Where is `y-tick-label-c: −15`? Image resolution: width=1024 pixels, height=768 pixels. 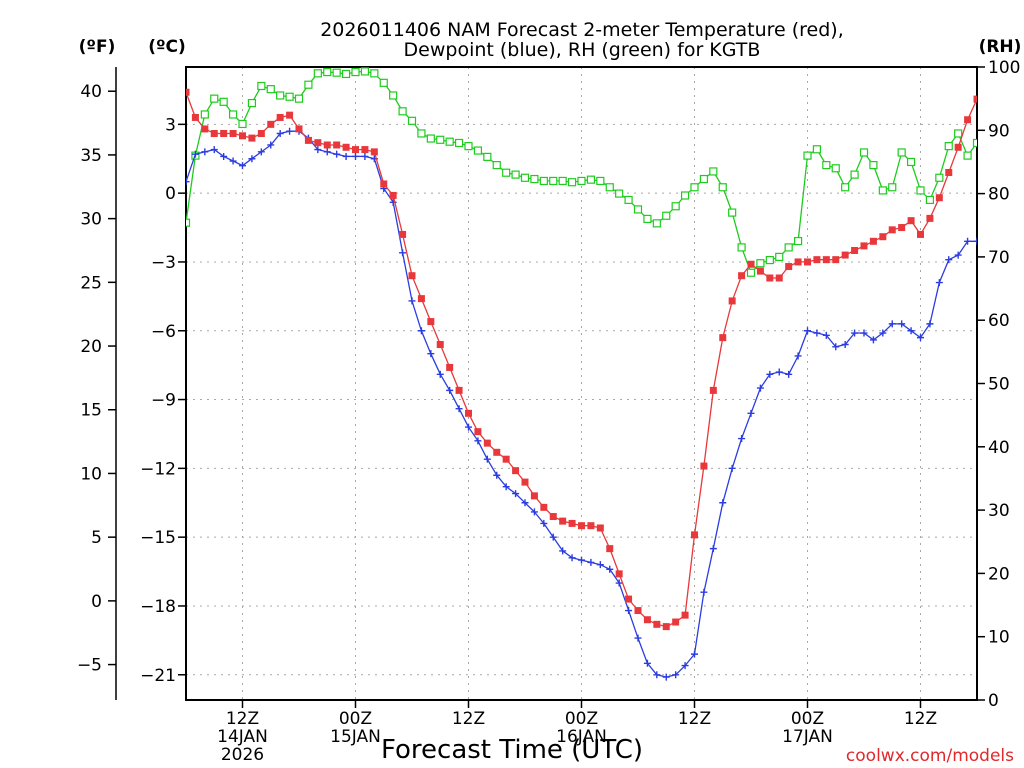
y-tick-label-c: −15 is located at coordinates (158, 538).